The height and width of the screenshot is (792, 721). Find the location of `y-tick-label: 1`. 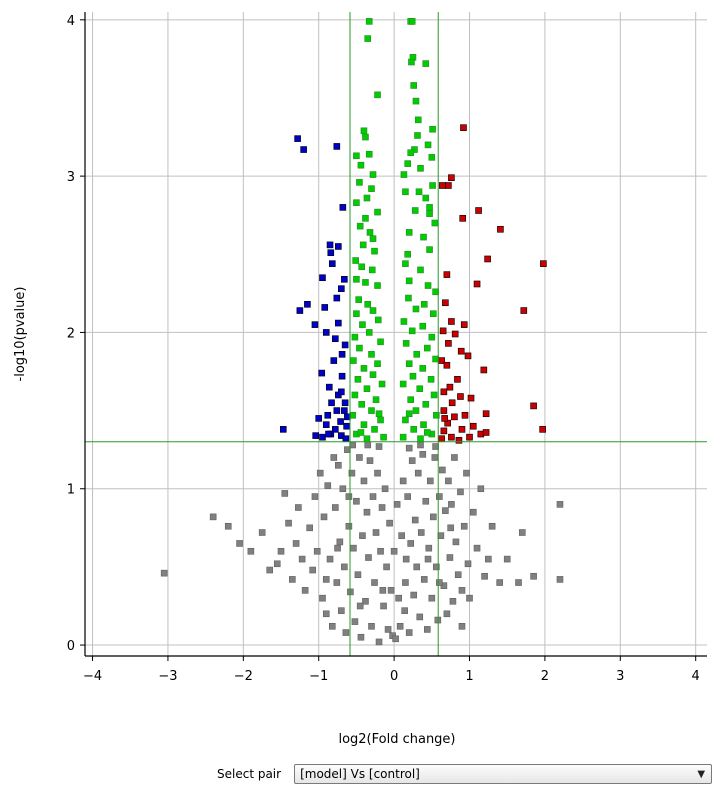

y-tick-label: 1 is located at coordinates (71, 490).